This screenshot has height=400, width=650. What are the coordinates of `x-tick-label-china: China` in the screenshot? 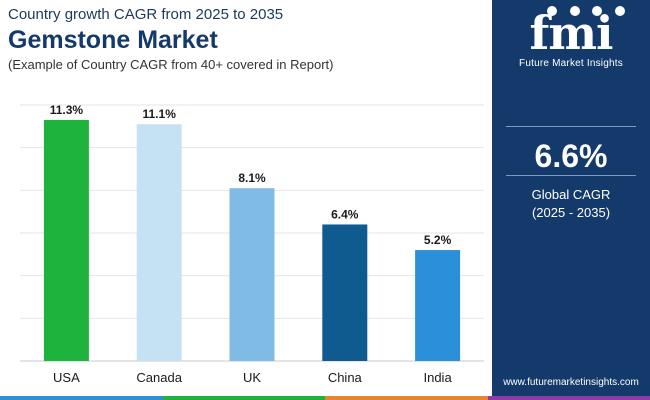 It's located at (345, 377).